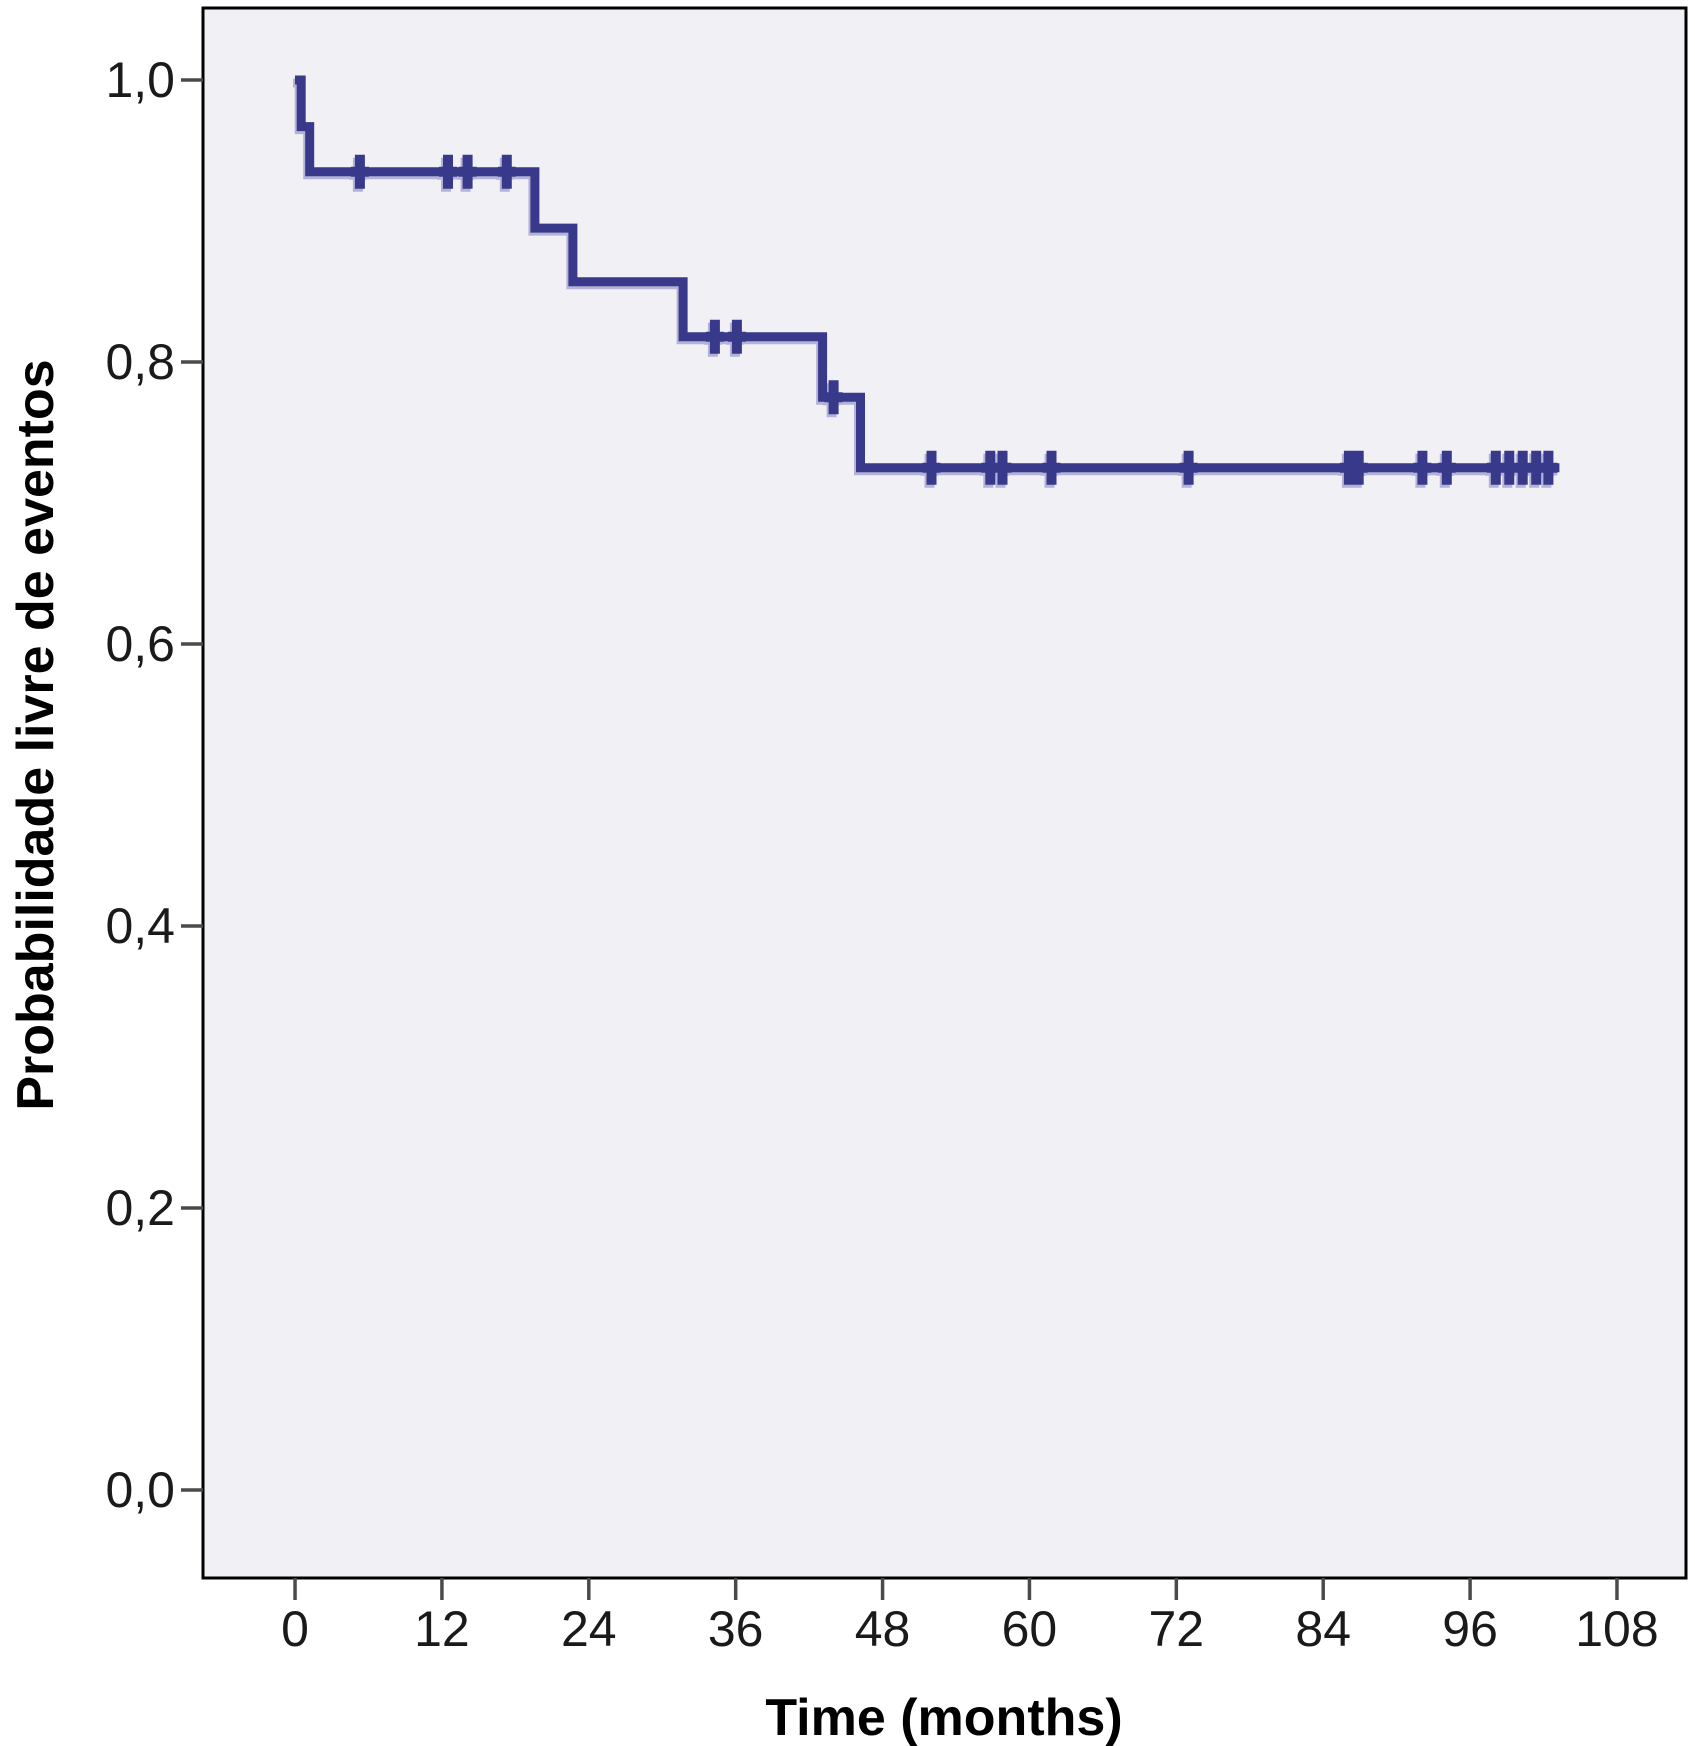  Describe the element at coordinates (442, 1629) in the screenshot. I see `x-tick-label: 12` at that location.